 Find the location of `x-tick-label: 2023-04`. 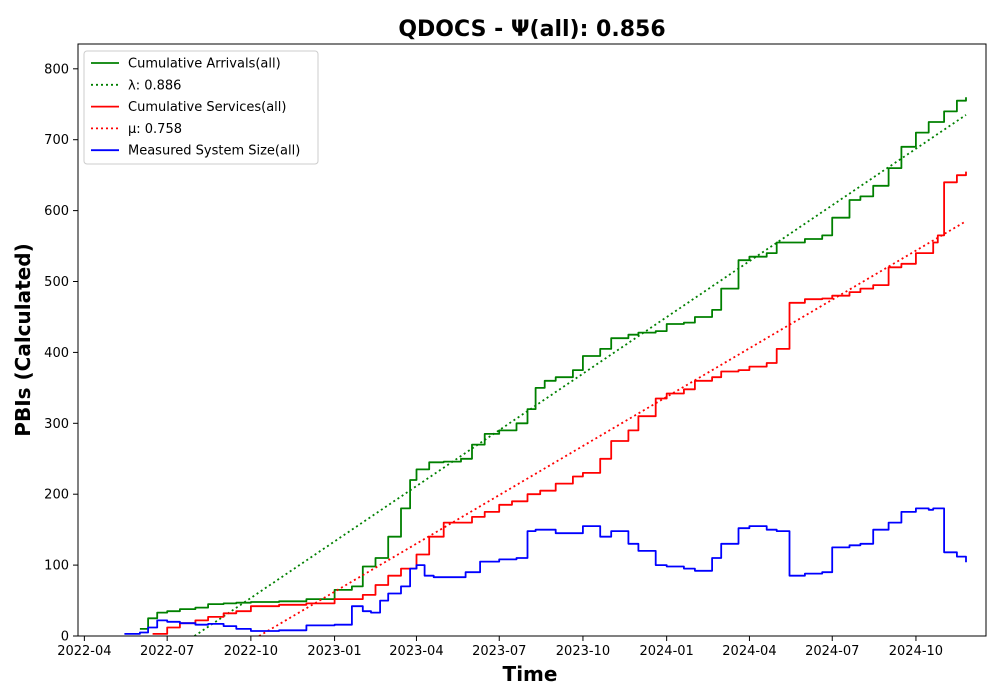

x-tick-label: 2023-04 is located at coordinates (416, 651).